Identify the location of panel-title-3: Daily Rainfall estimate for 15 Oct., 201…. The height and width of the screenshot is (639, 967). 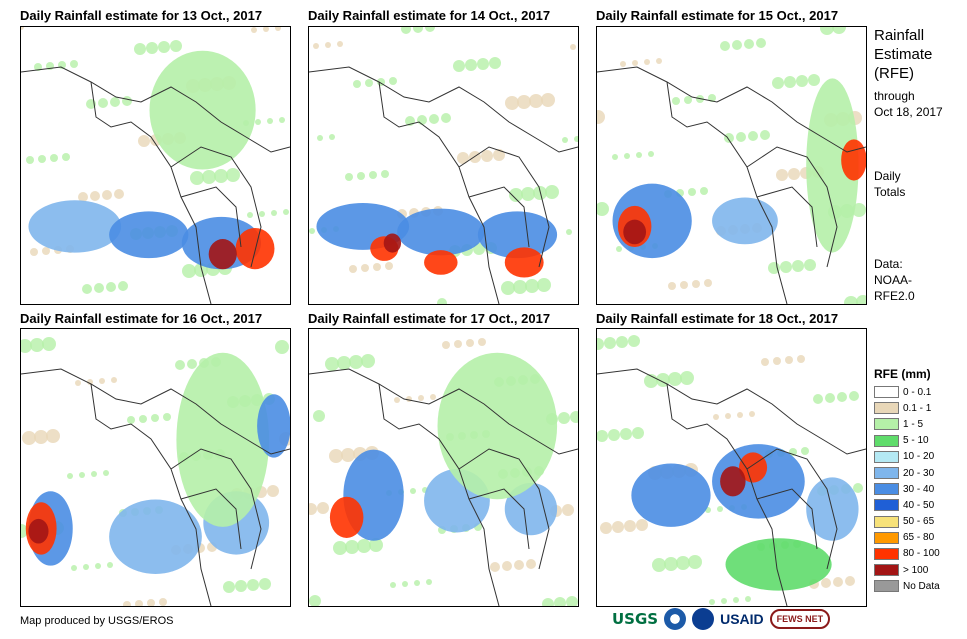
(717, 15).